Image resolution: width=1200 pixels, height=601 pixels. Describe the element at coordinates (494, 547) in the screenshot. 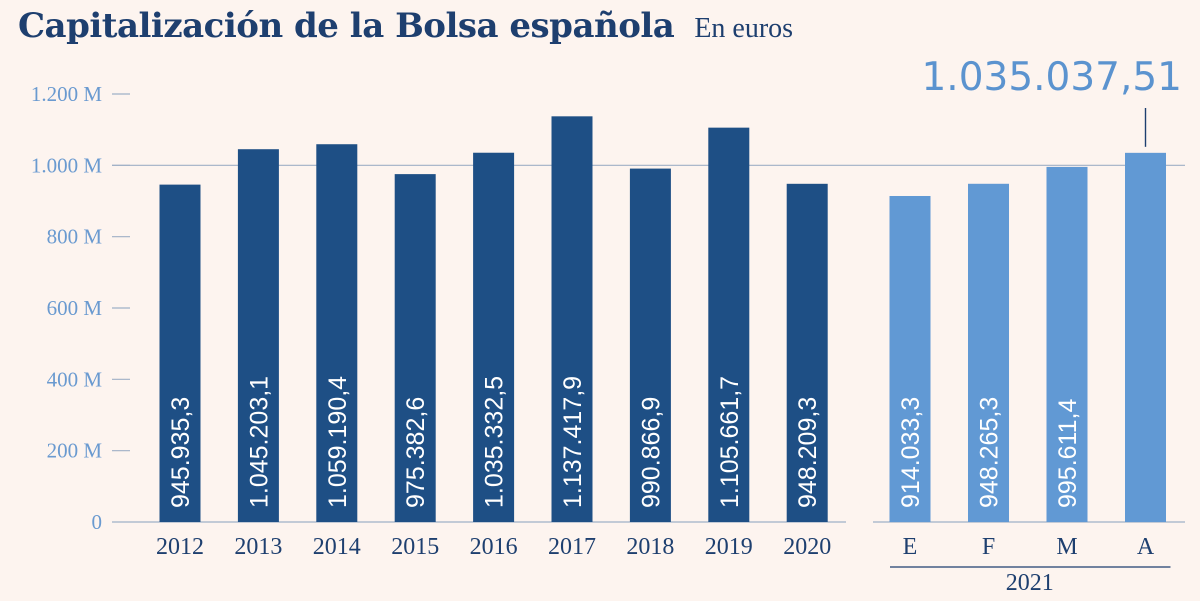

I see `x-tick-label: 2016` at that location.